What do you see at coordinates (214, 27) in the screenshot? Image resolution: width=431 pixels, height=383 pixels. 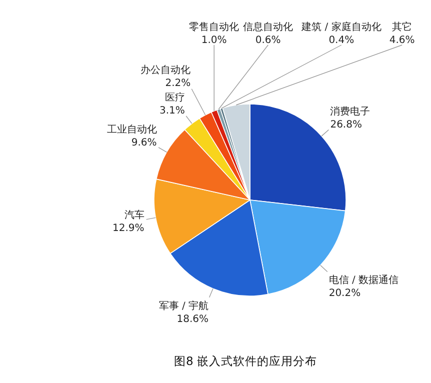 I see `slice-label: 零售自动化` at bounding box center [214, 27].